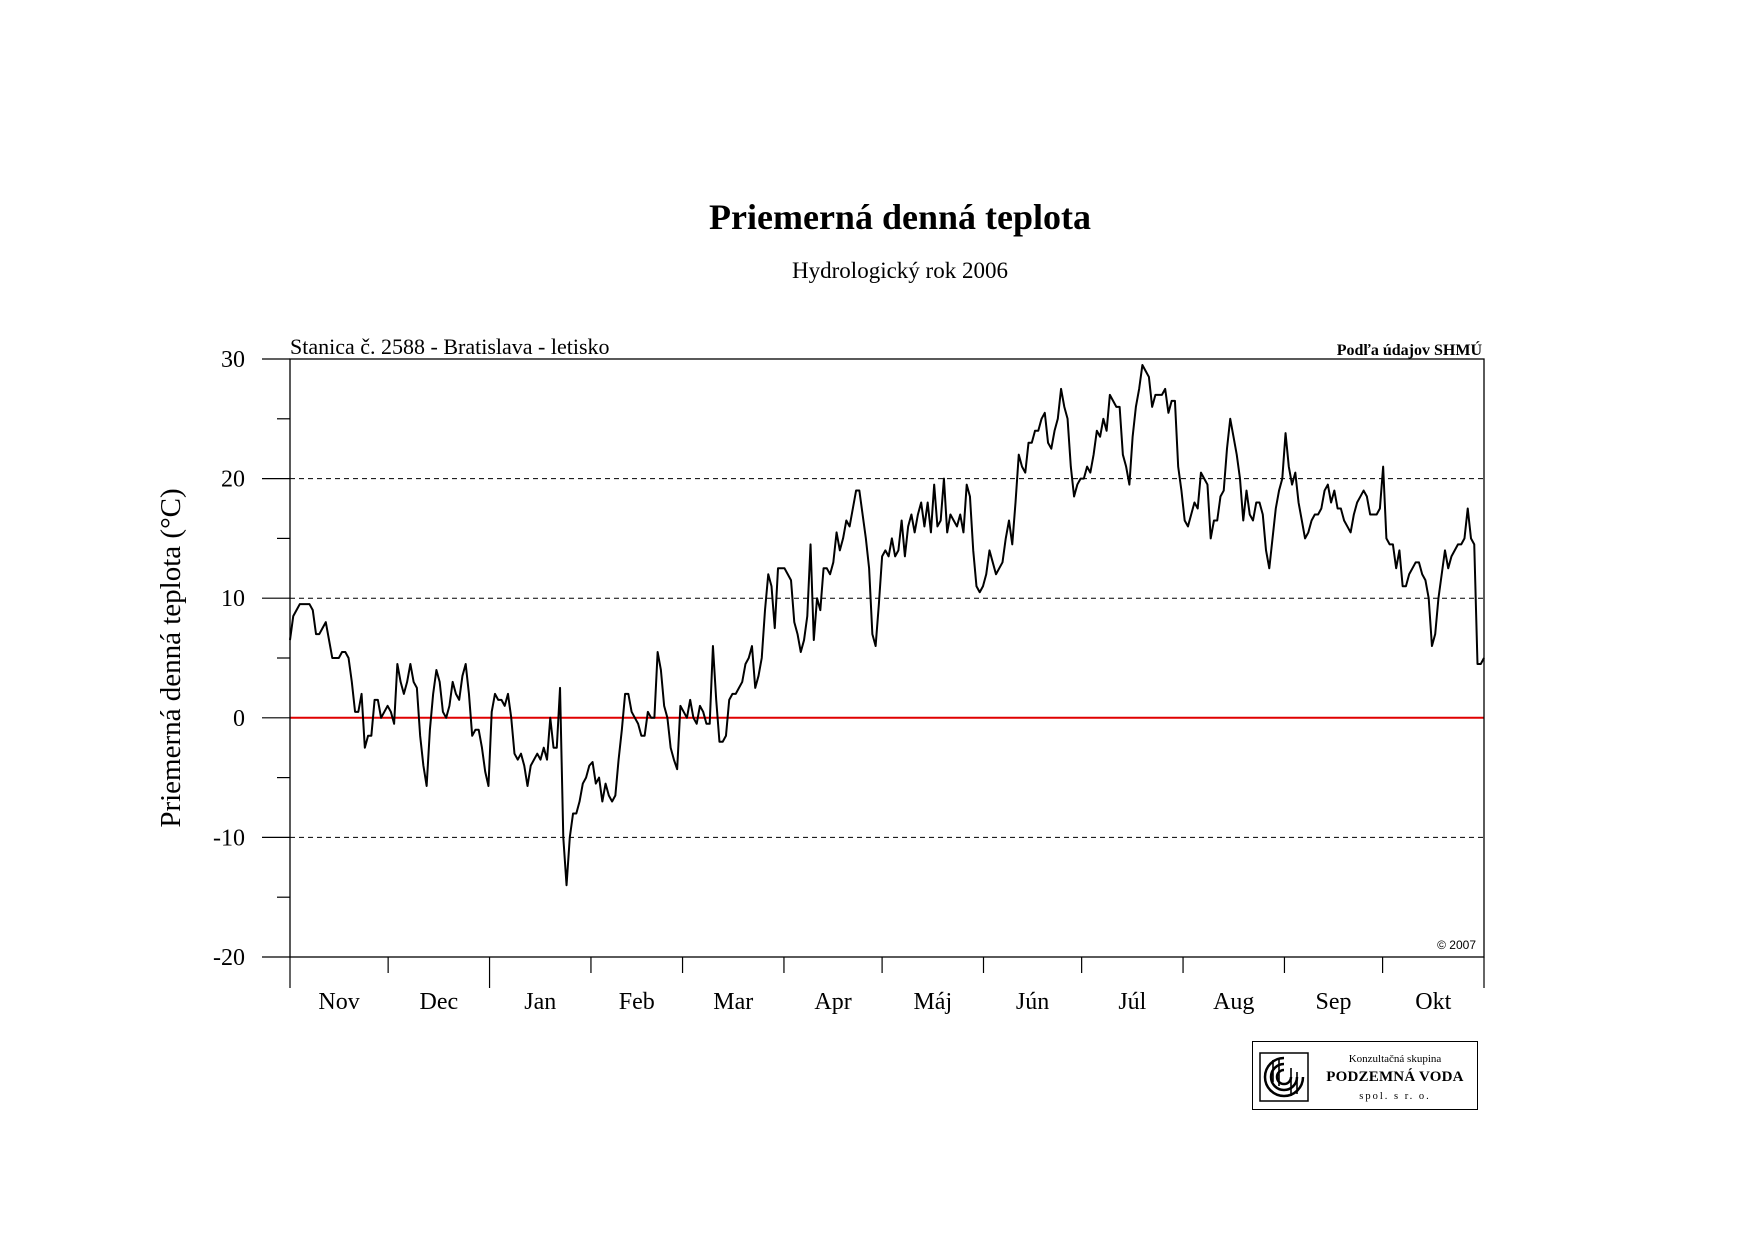 Image resolution: width=1755 pixels, height=1240 pixels. What do you see at coordinates (1395, 1077) in the screenshot?
I see `logo-line-2: PODZEMNÁ VODA` at bounding box center [1395, 1077].